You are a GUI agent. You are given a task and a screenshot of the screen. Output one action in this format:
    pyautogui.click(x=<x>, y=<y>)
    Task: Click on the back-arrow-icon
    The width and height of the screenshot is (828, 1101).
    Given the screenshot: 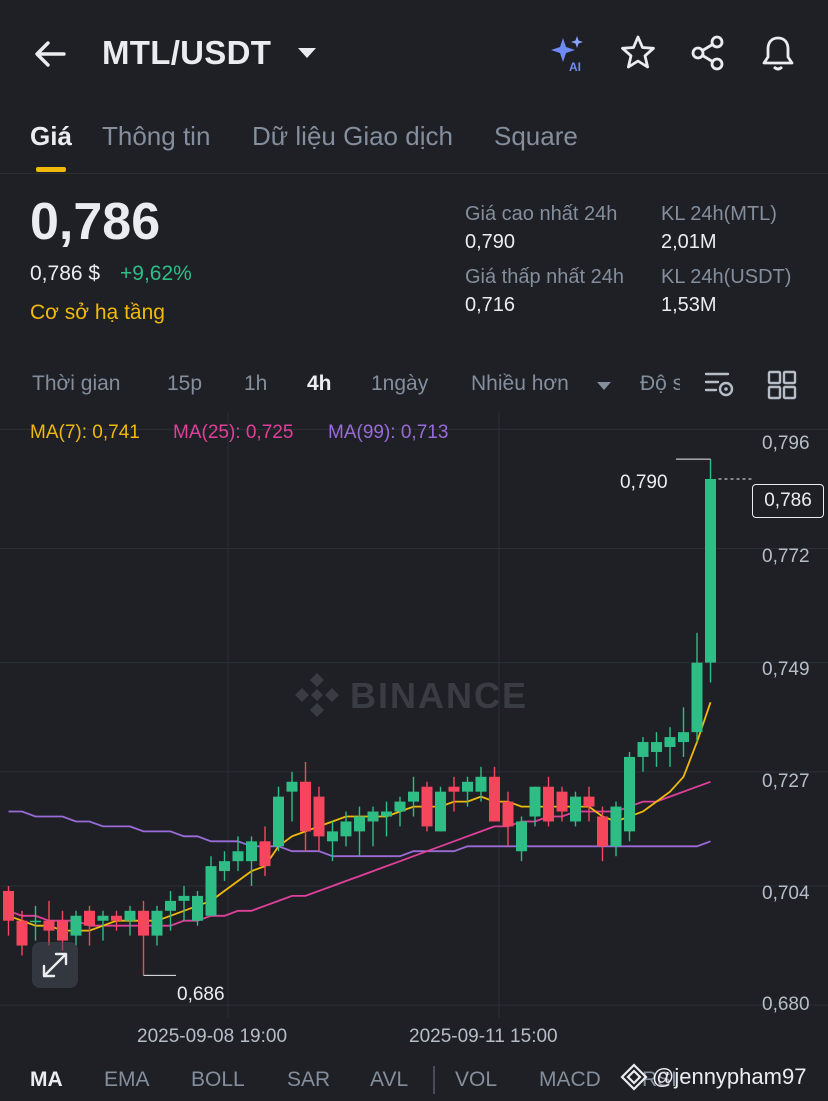 What is the action you would take?
    pyautogui.click(x=50, y=54)
    